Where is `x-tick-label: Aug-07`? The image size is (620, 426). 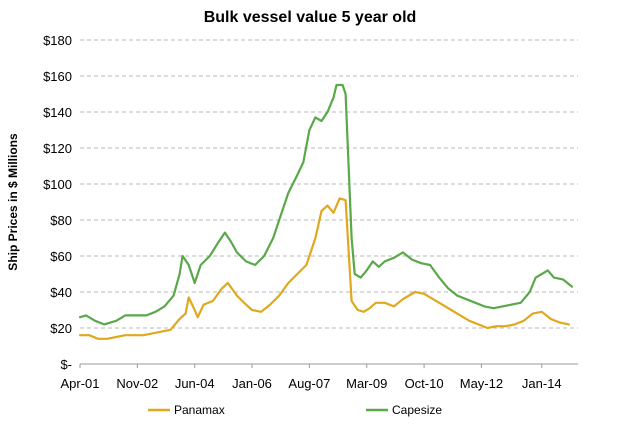
x-tick-label: Aug-07 is located at coordinates (309, 383).